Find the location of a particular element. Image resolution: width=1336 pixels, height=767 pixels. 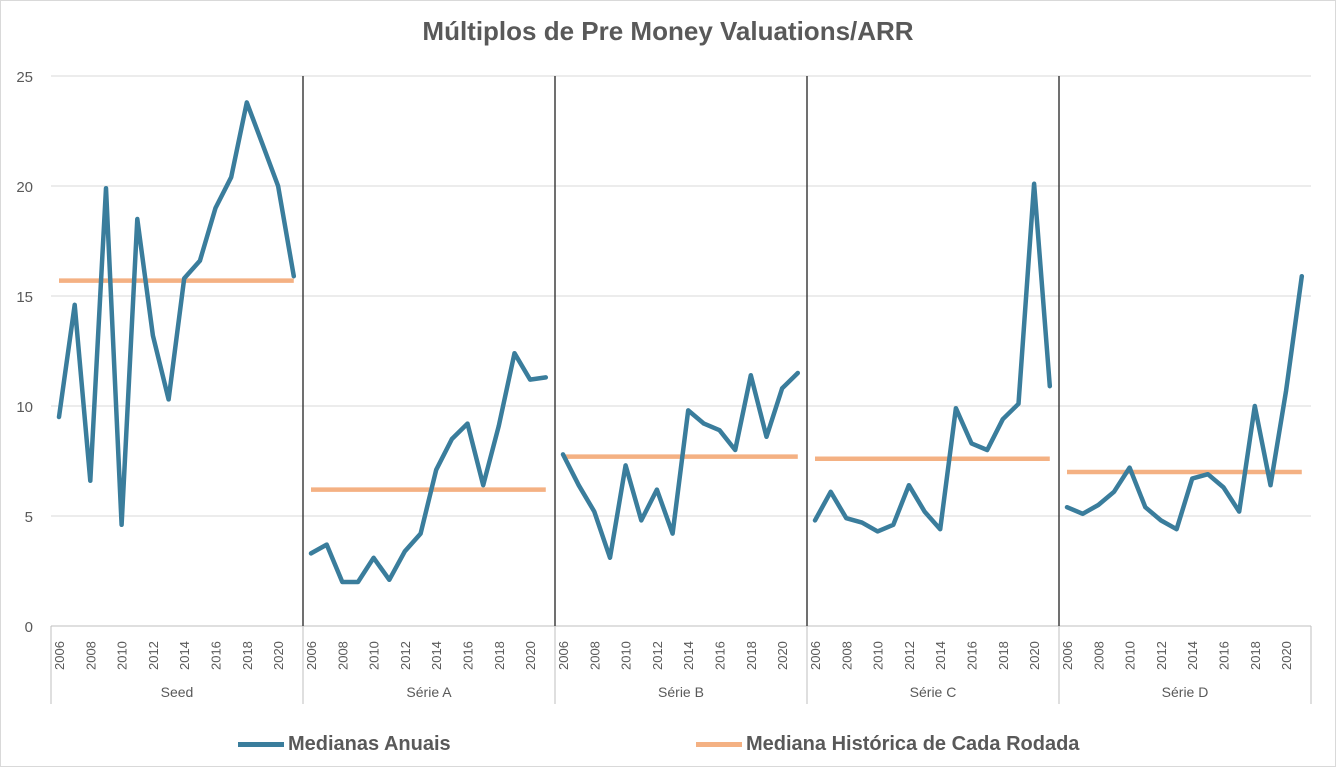

x-tick-label-serie-b-2010: 2010 is located at coordinates (626, 655).